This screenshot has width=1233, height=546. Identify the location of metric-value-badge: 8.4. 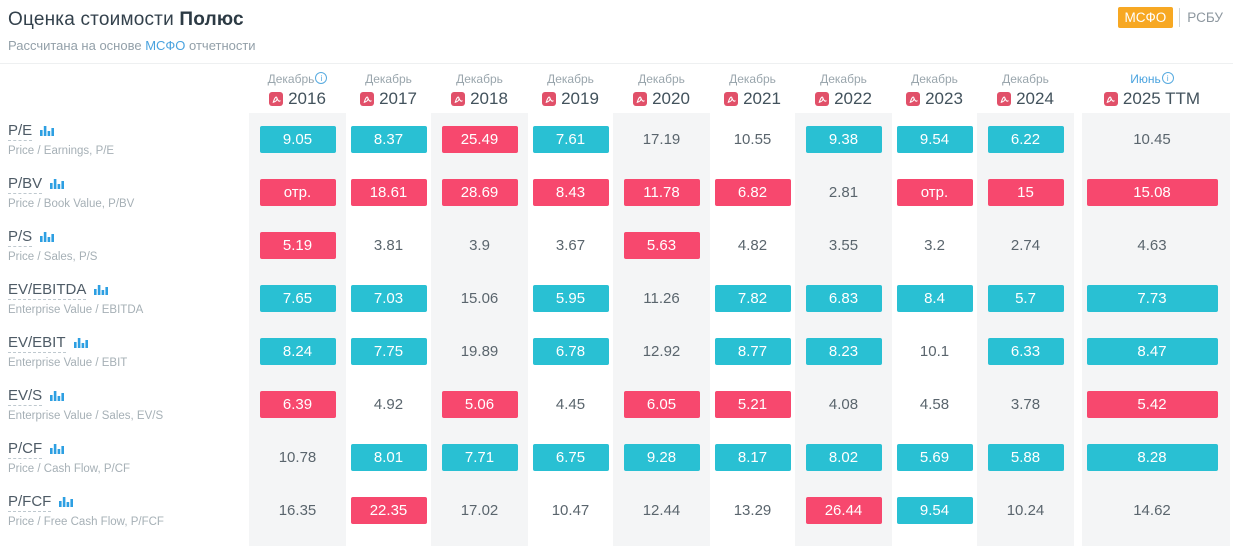
(934, 298).